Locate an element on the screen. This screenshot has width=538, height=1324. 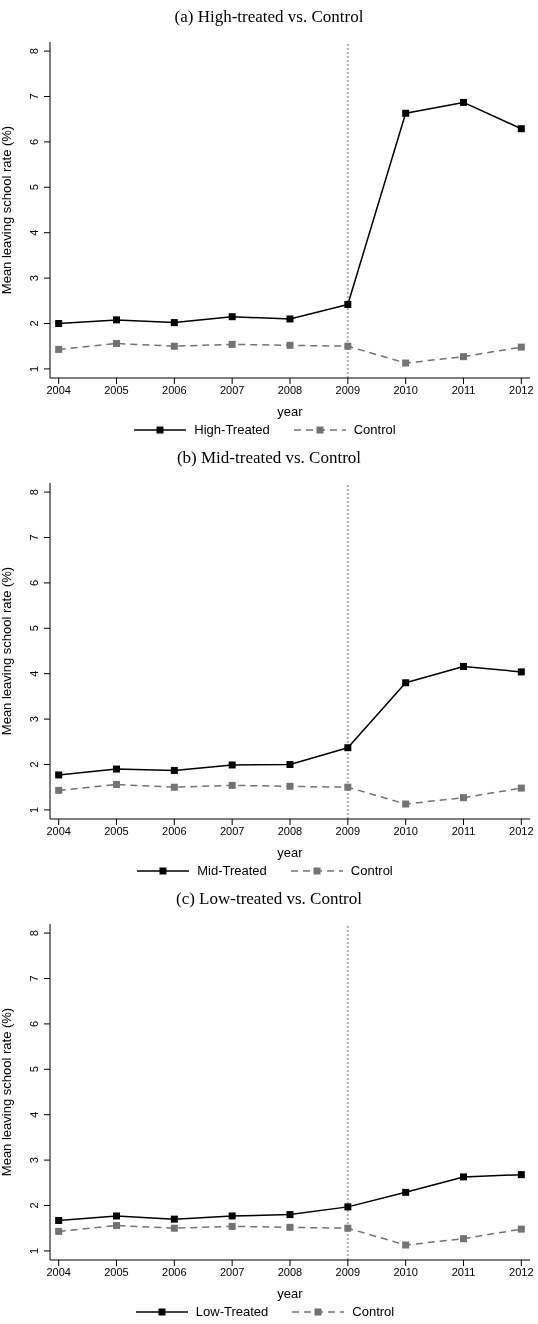
x-tick-label: 2006 is located at coordinates (174, 1271).